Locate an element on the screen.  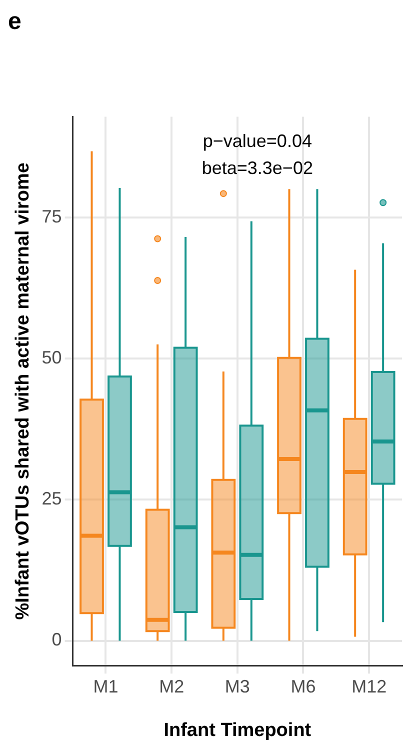
x-tick-label: M12 is located at coordinates (369, 686).